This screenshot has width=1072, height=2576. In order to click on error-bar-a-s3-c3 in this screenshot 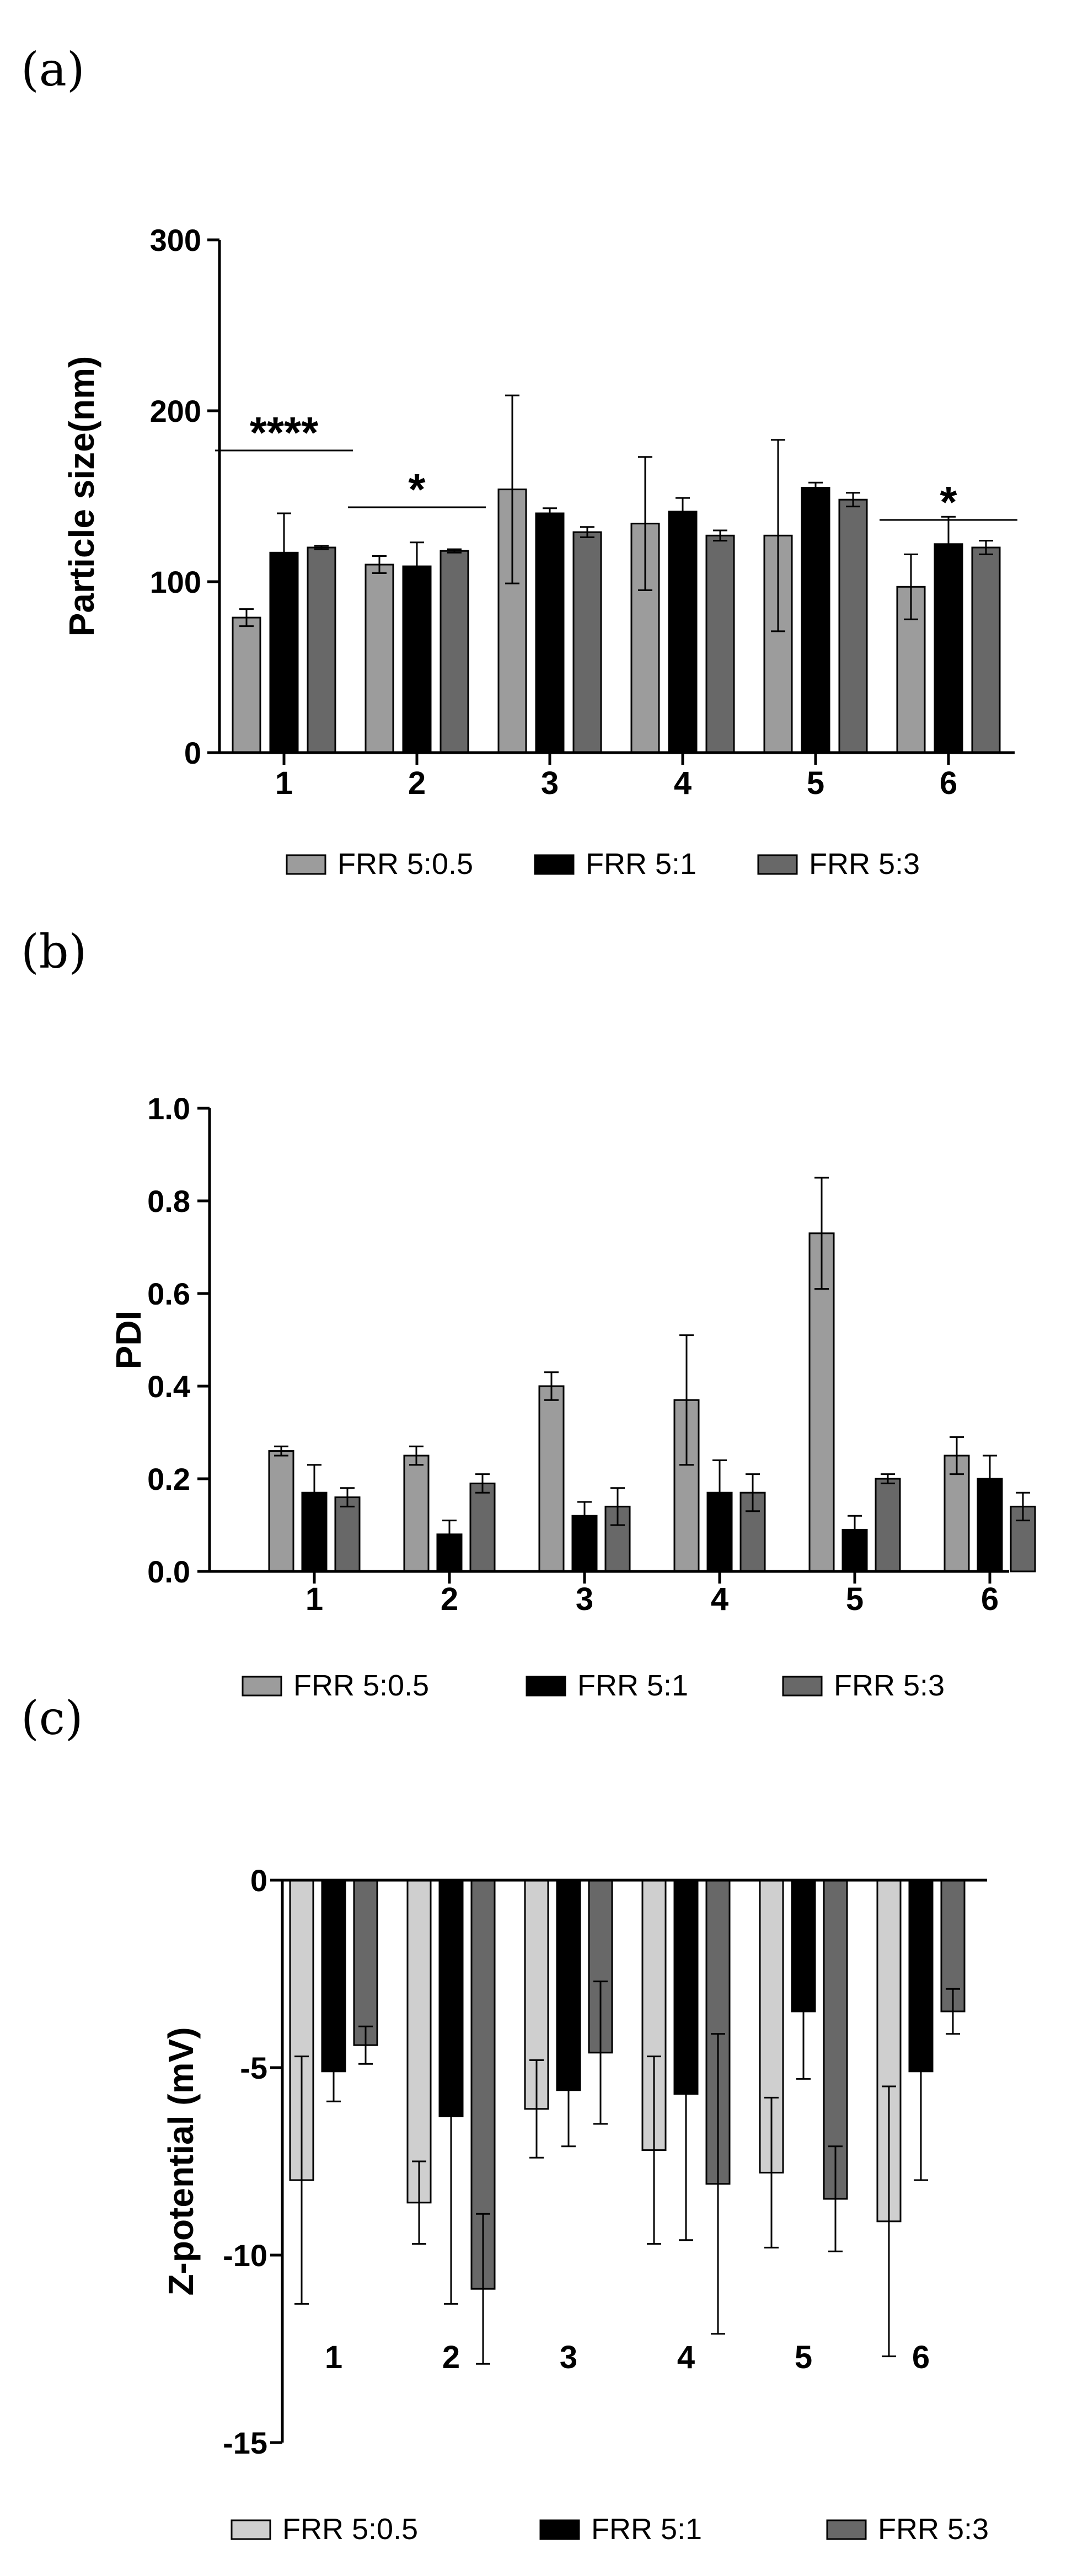, I will do `click(587, 532)`.